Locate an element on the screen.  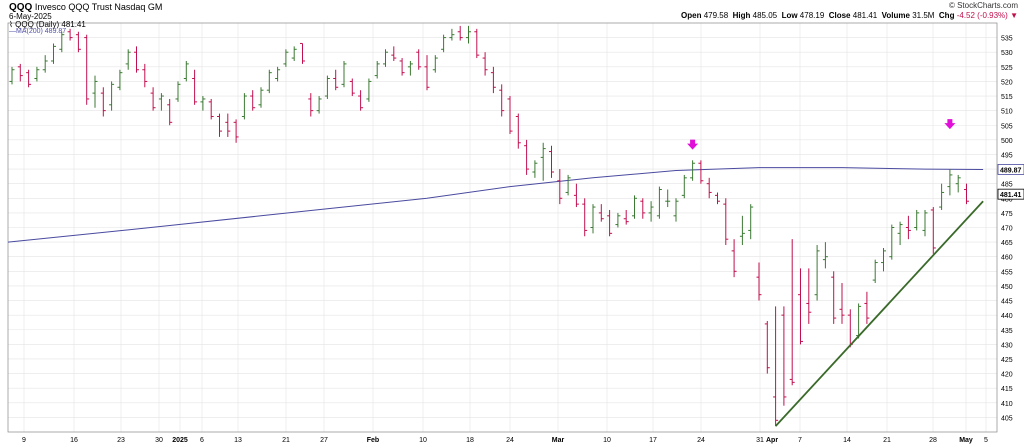
volume-value: 31.5M is located at coordinates (923, 15).